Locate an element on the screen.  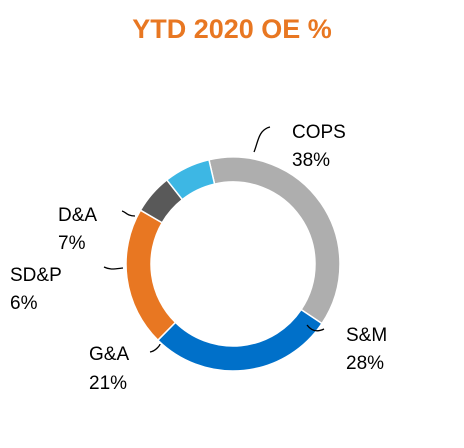
slice-value-label: 6% is located at coordinates (24, 303).